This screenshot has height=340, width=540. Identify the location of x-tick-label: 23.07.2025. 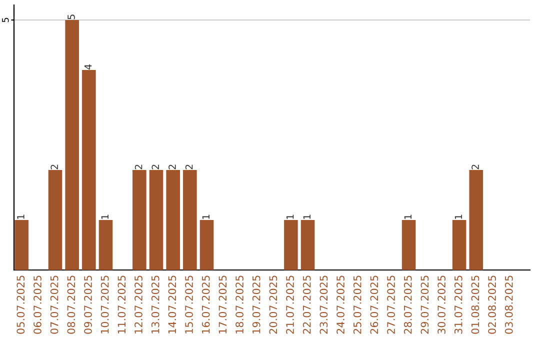
(324, 305).